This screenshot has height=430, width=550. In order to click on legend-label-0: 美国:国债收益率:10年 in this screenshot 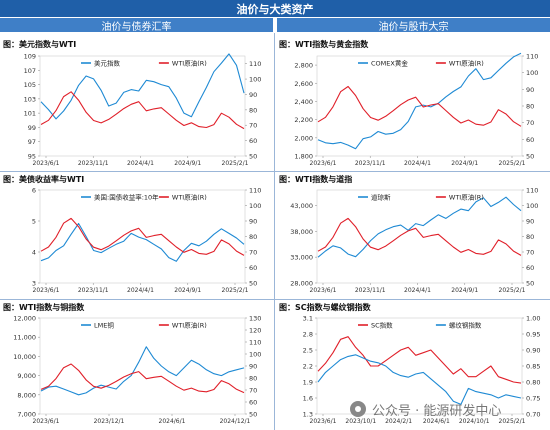, I will do `click(126, 197)`.